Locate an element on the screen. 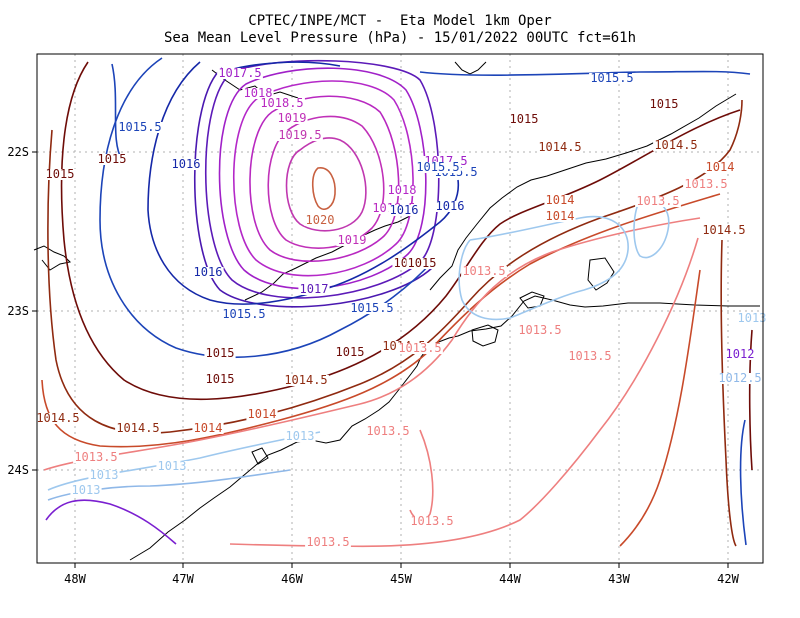 The image size is (800, 618). isobar-label: 1017.5 is located at coordinates (239, 73).